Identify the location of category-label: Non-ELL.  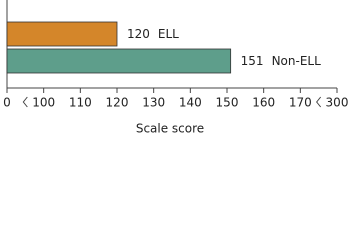
(297, 61).